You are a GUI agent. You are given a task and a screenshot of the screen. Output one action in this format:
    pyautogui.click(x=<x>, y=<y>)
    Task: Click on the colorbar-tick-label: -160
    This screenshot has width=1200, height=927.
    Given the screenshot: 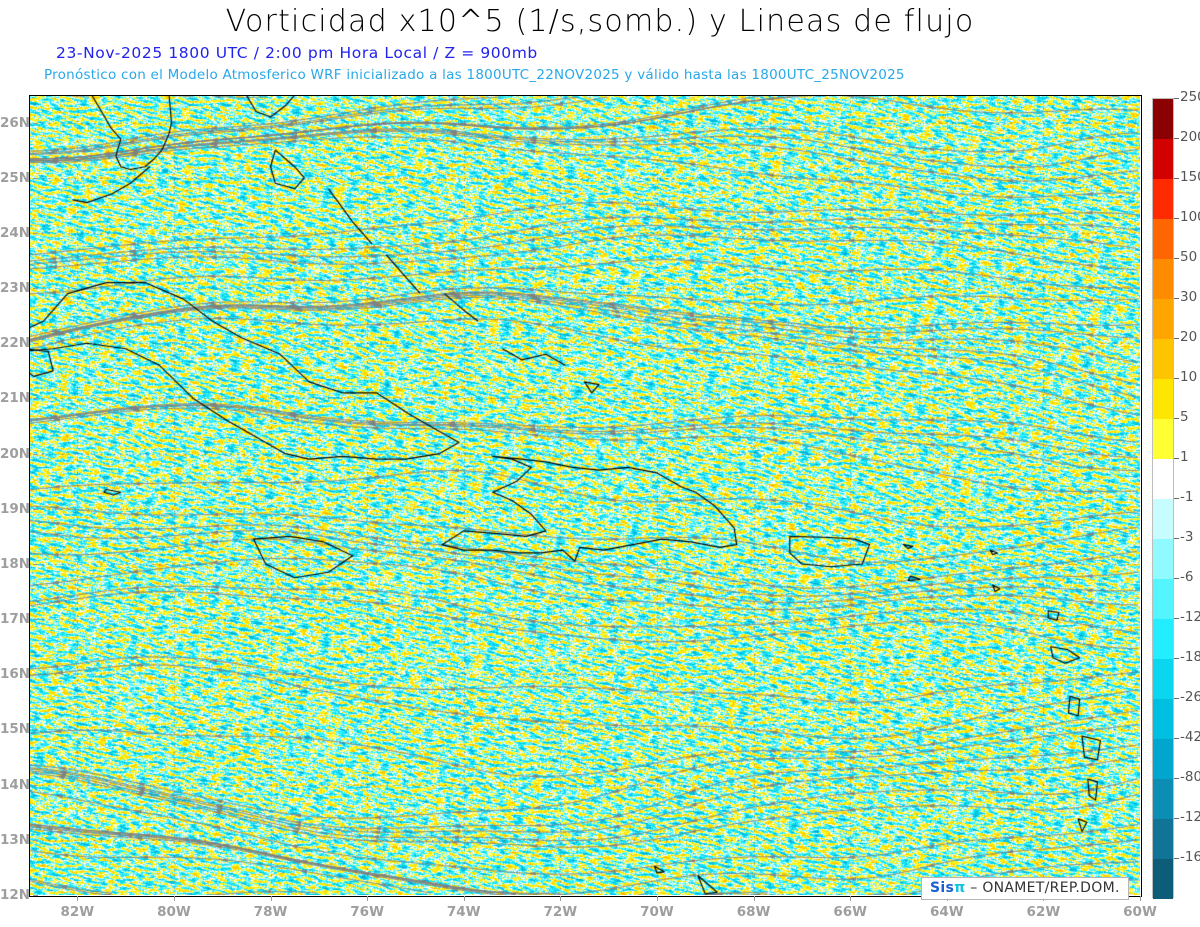 What is the action you would take?
    pyautogui.click(x=1190, y=857)
    